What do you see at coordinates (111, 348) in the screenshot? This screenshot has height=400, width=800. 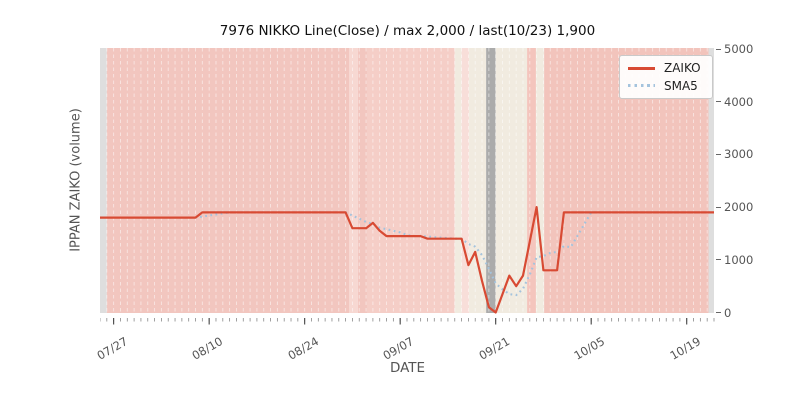 I see `x-tick-label: 07/27` at bounding box center [111, 348].